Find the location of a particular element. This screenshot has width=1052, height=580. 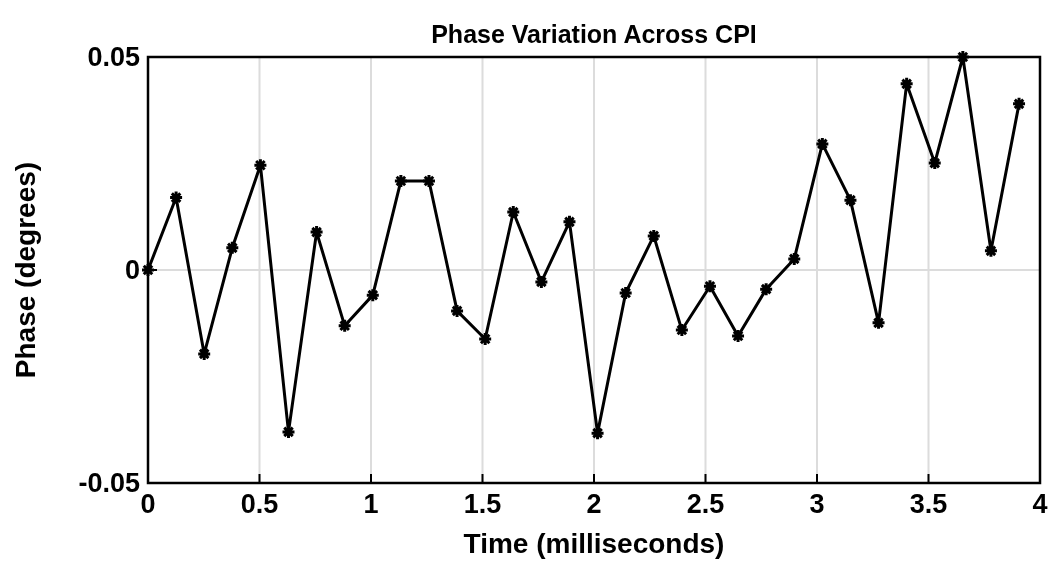

x-tick-label: 4 is located at coordinates (1040, 504).